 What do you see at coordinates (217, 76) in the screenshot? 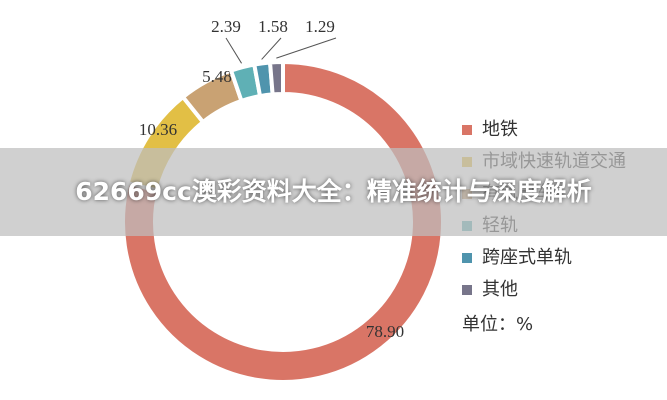
I see `value-label: 5.48` at bounding box center [217, 76].